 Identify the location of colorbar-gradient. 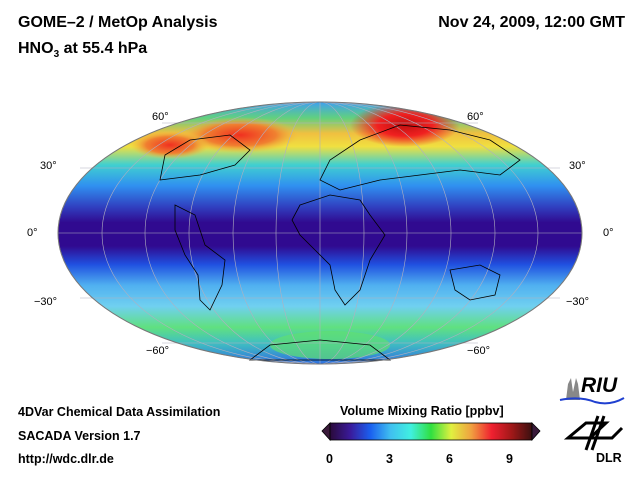
(431, 431).